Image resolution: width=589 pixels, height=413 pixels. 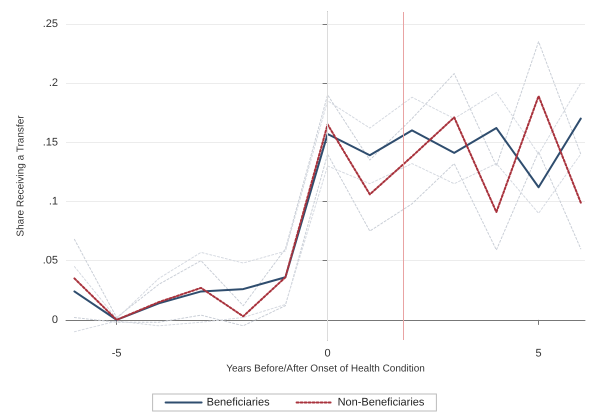 What do you see at coordinates (21, 175) in the screenshot?
I see `y-axis-title: Share Receiving a Transfer` at bounding box center [21, 175].